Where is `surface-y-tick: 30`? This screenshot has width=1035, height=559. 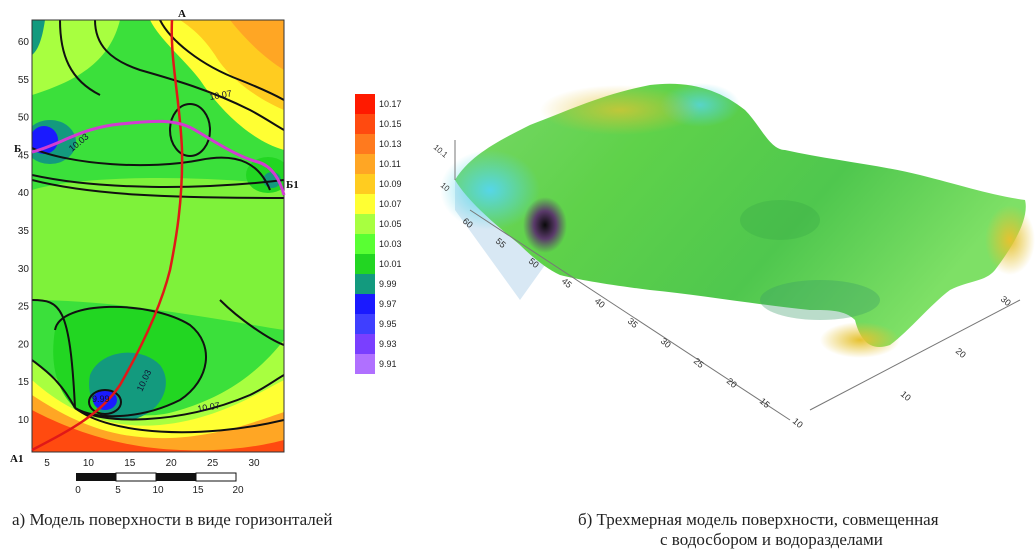
surface-y-tick: 30 is located at coordinates (666, 343).